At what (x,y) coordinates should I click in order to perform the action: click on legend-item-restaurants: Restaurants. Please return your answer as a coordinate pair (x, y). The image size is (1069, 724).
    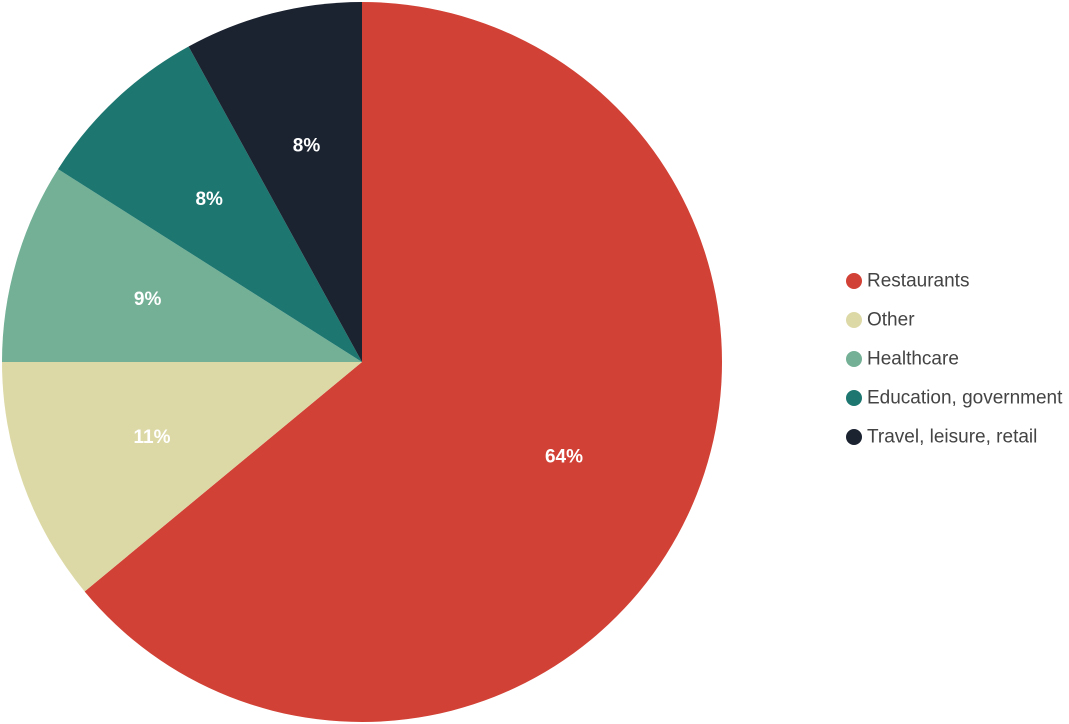
    Looking at the image, I should click on (907, 281).